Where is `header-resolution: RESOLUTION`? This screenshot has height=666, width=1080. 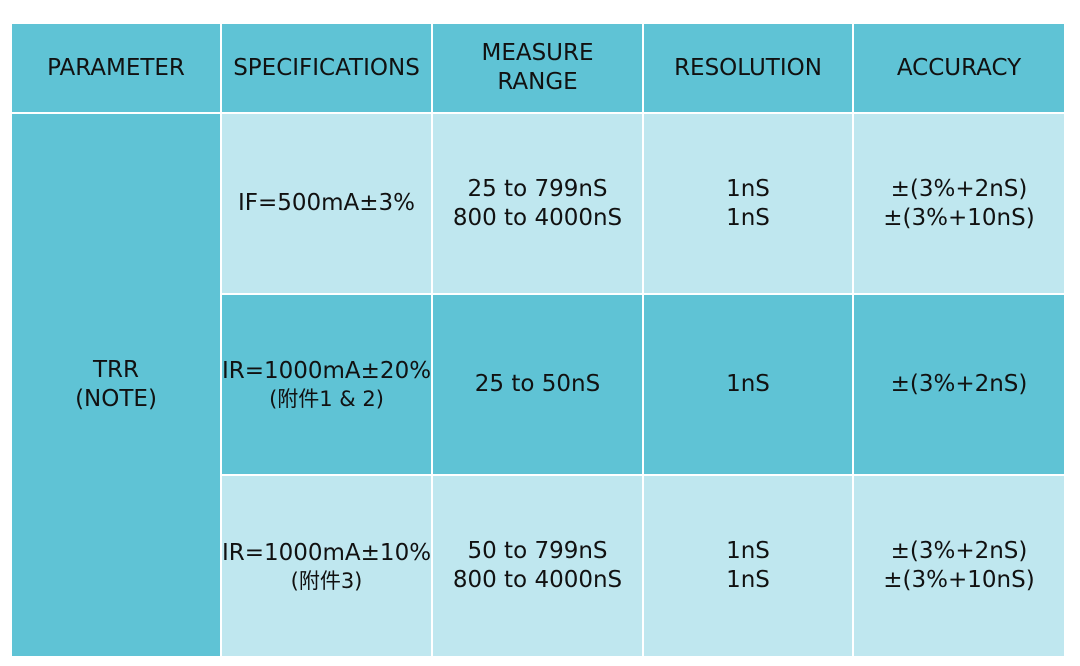
header-resolution: RESOLUTION is located at coordinates (748, 68).